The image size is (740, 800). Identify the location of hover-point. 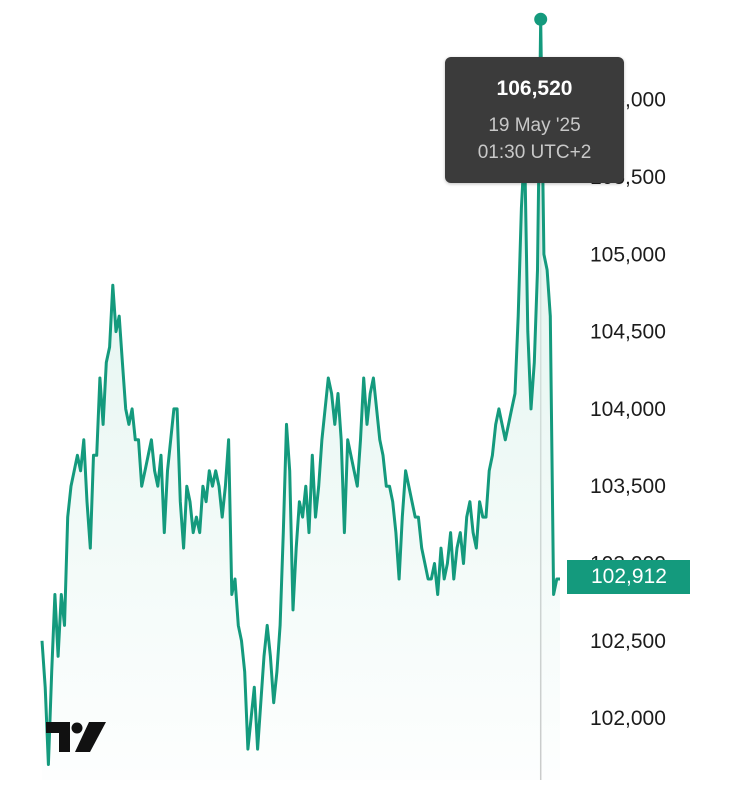
(541, 19).